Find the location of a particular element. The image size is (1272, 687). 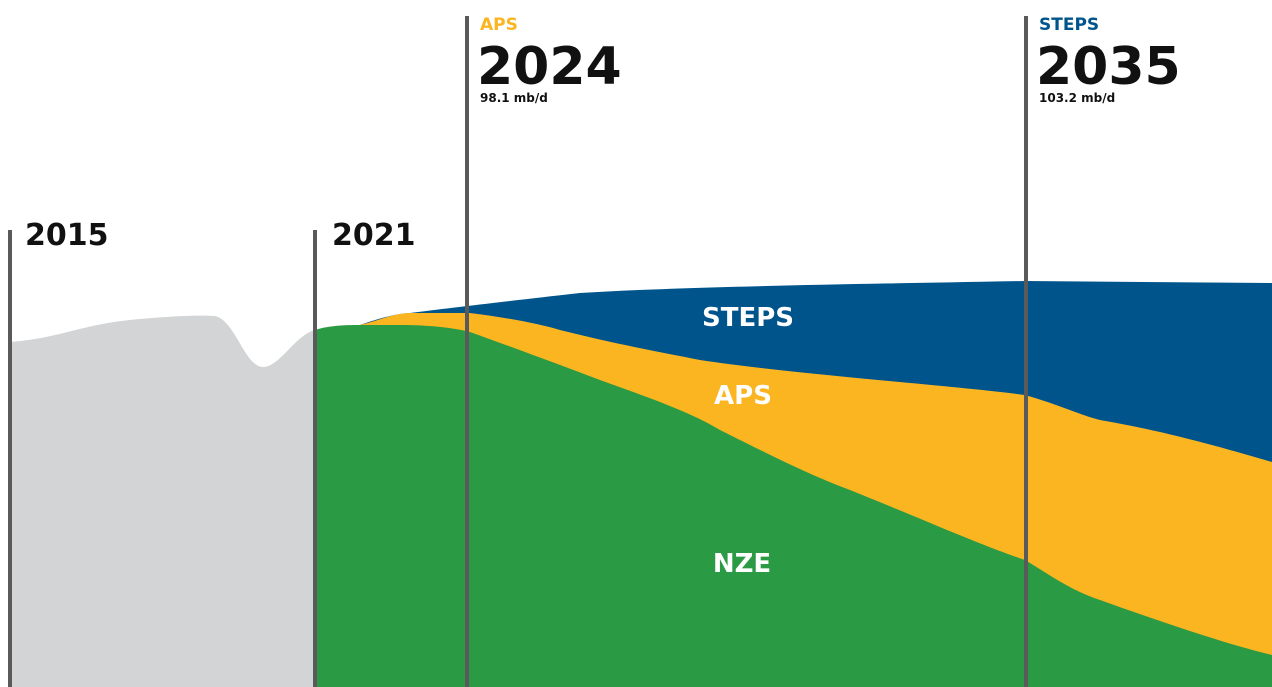

year-label: 2024 is located at coordinates (549, 67).